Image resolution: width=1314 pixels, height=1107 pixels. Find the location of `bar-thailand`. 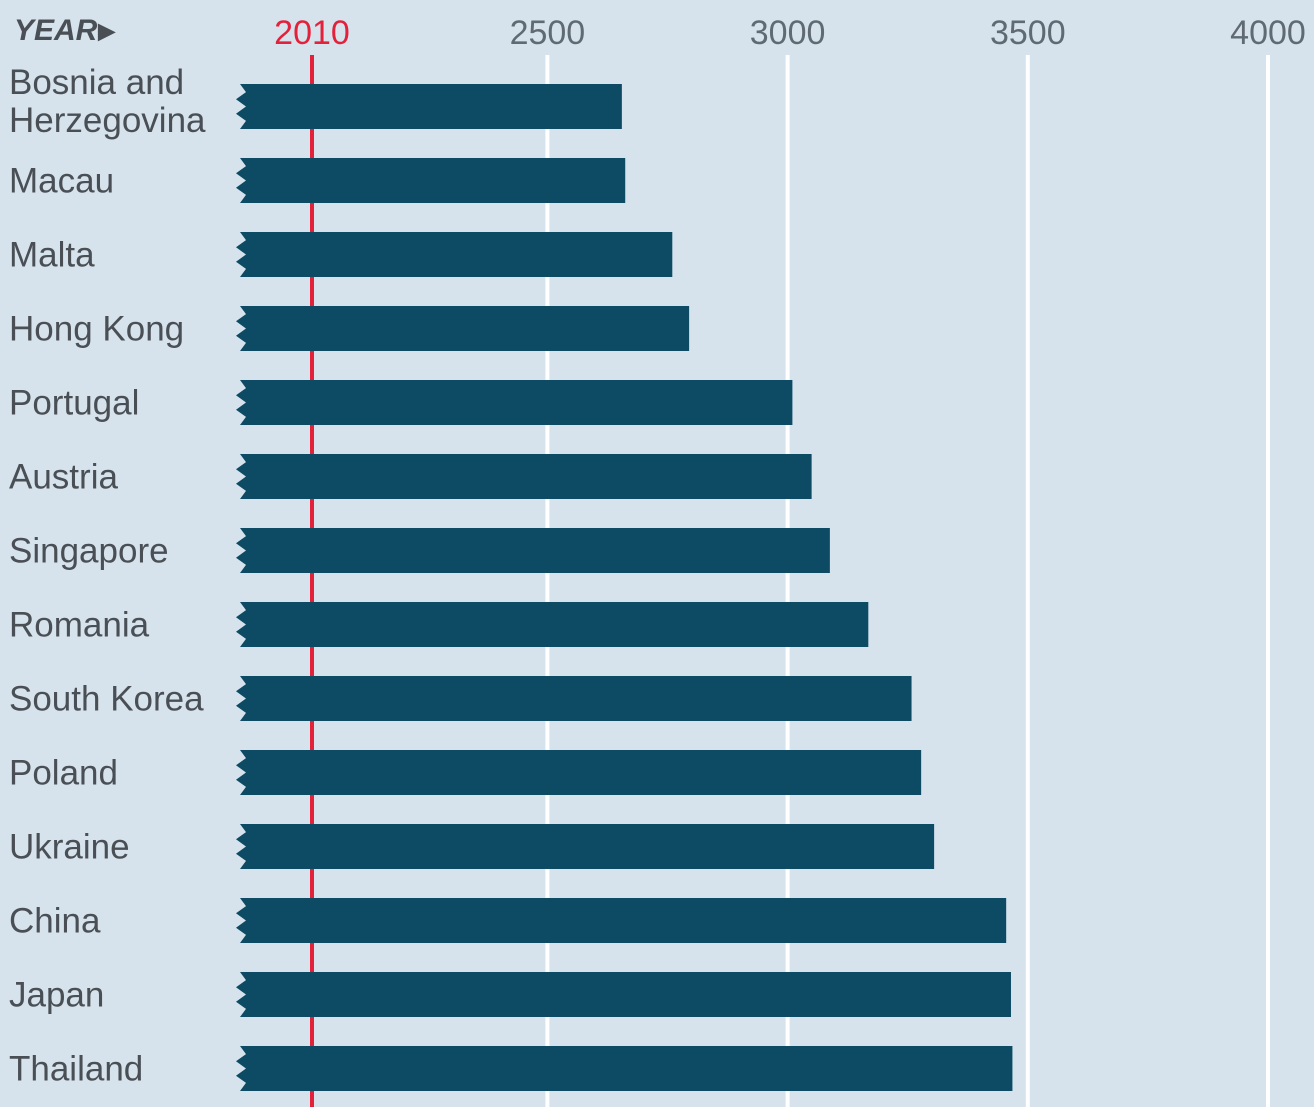

bar-thailand is located at coordinates (624, 1068).